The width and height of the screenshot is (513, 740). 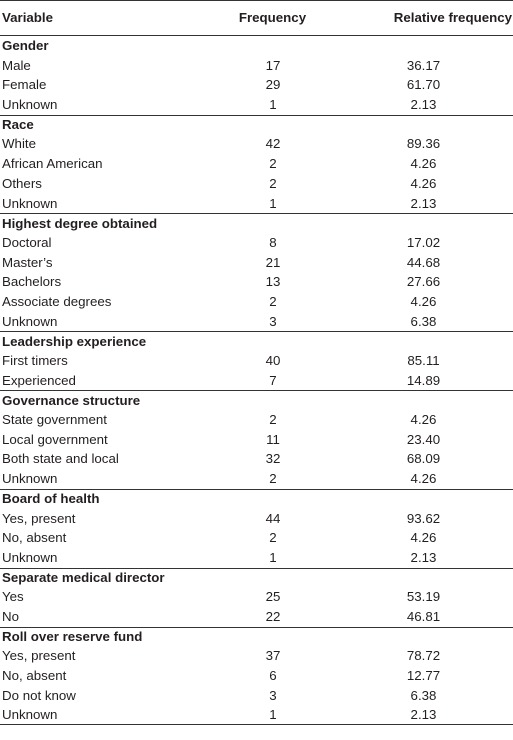 What do you see at coordinates (273, 656) in the screenshot?
I see `row-frequency: 37` at bounding box center [273, 656].